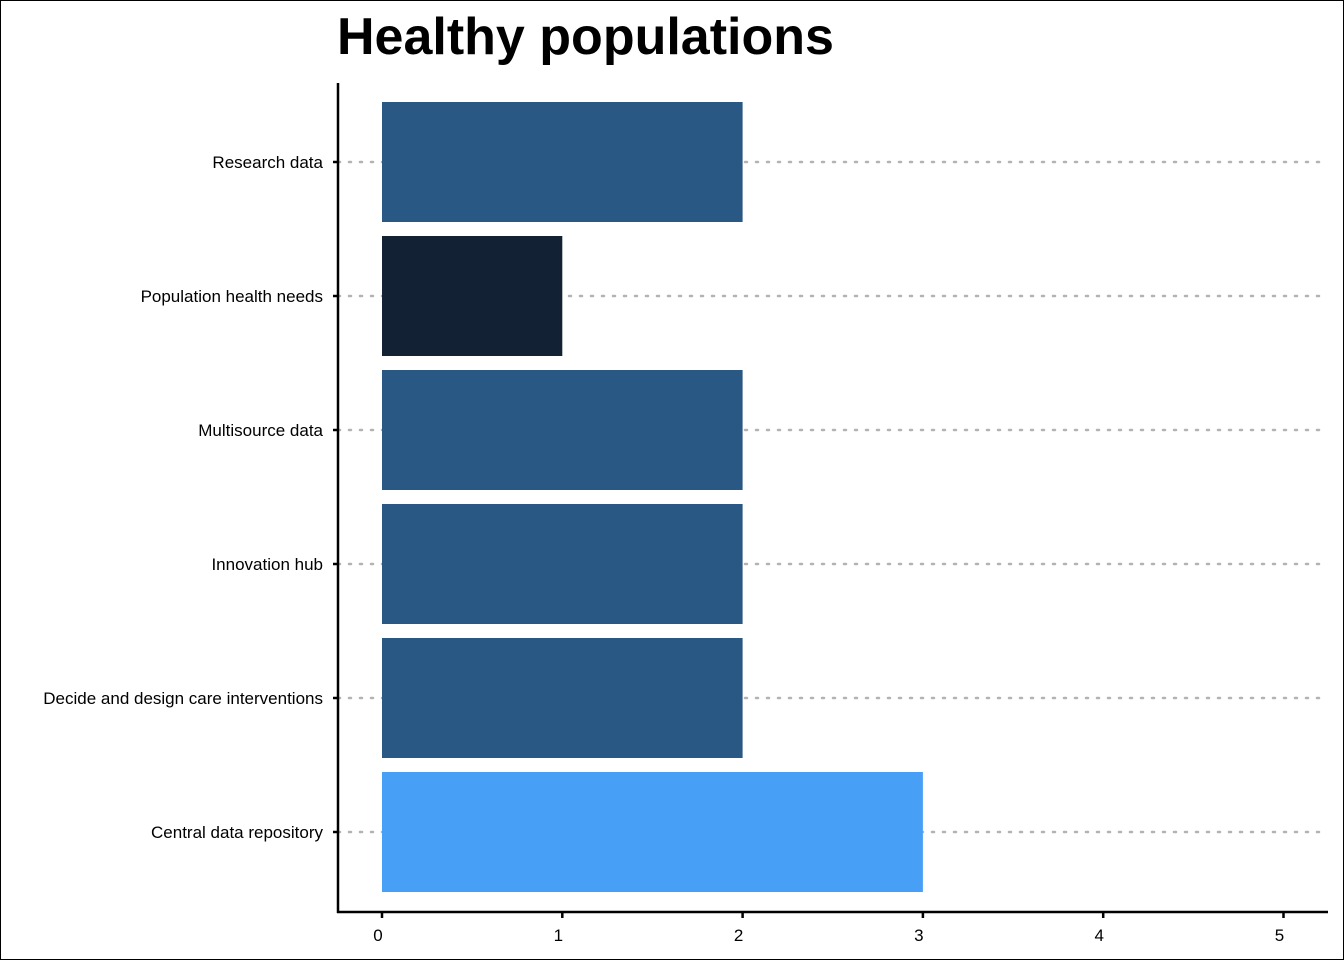  What do you see at coordinates (738, 935) in the screenshot?
I see `x-tick-label: 2` at bounding box center [738, 935].